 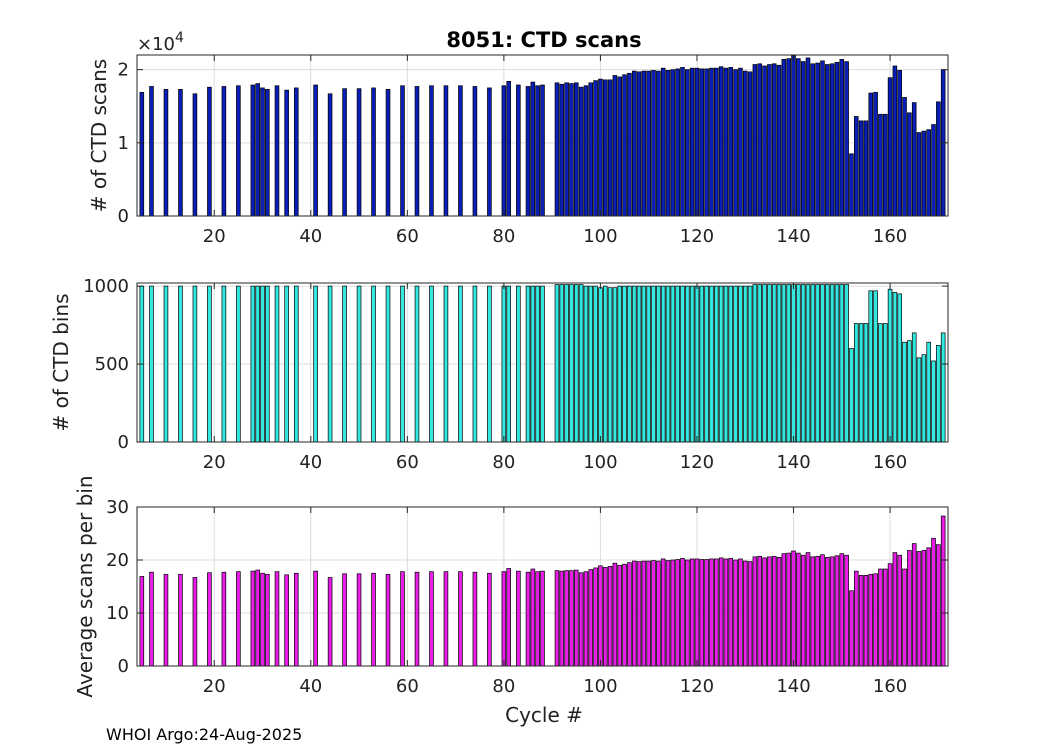 What do you see at coordinates (793, 236) in the screenshot?
I see `x-tick-label: 140` at bounding box center [793, 236].